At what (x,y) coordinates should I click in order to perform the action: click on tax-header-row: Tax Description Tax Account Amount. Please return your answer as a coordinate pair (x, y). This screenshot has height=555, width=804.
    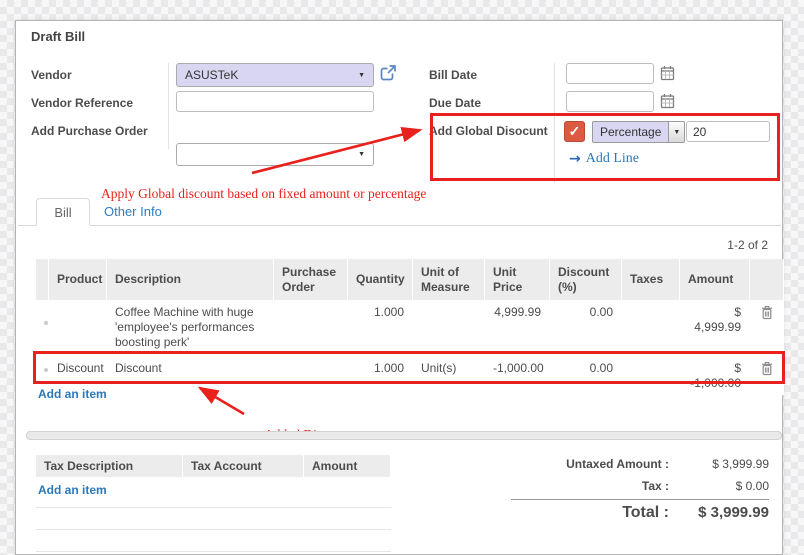
    Looking at the image, I should click on (213, 466).